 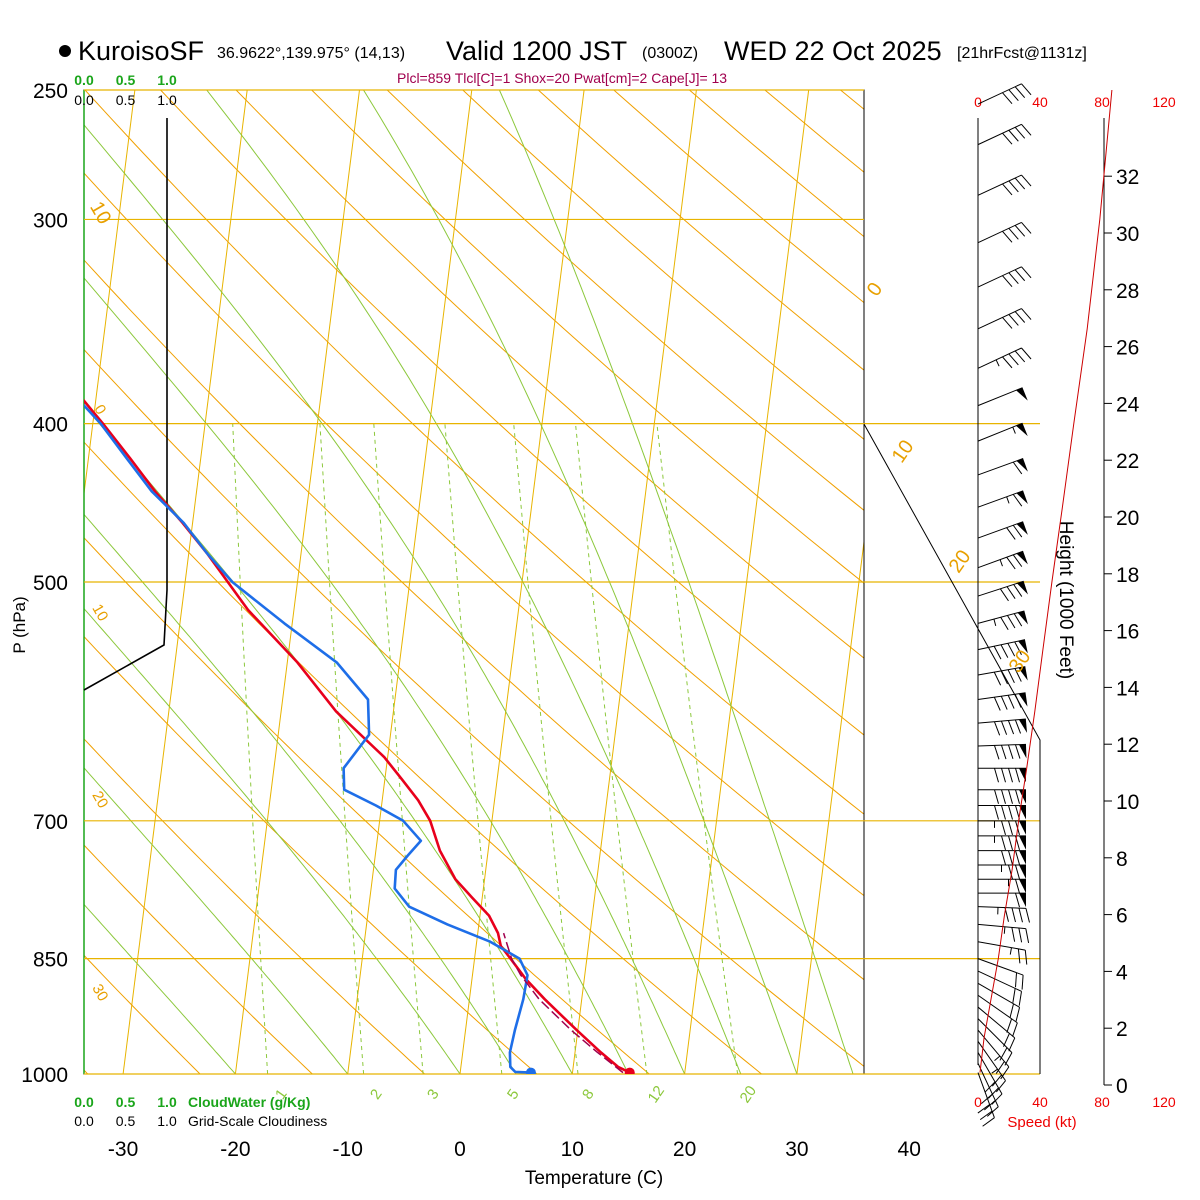 What do you see at coordinates (833, 51) in the screenshot?
I see `valid-date: WED 22 Oct 2025` at bounding box center [833, 51].